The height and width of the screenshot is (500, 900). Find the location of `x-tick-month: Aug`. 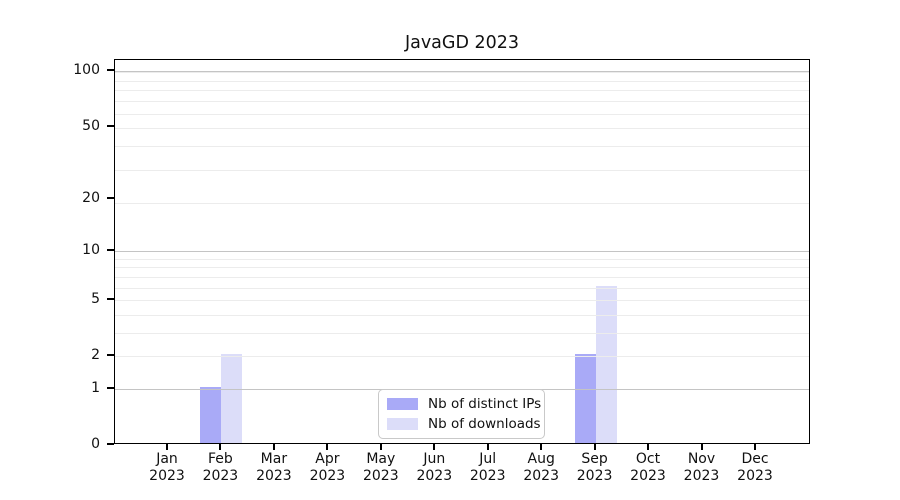

x-tick-month: Aug is located at coordinates (541, 459).